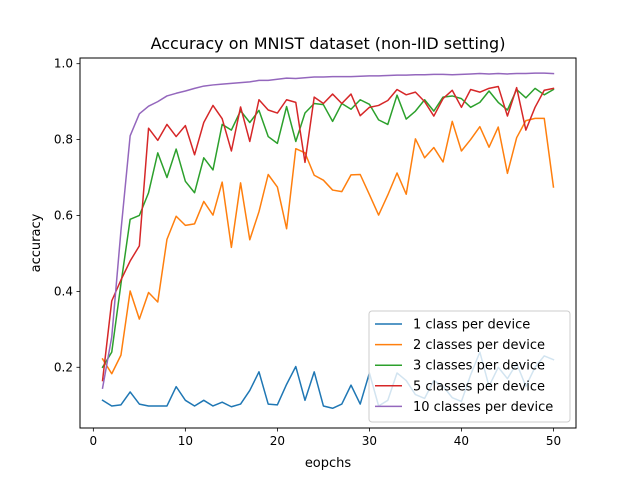  What do you see at coordinates (94, 441) in the screenshot?
I see `x-tick-label: 0` at bounding box center [94, 441].